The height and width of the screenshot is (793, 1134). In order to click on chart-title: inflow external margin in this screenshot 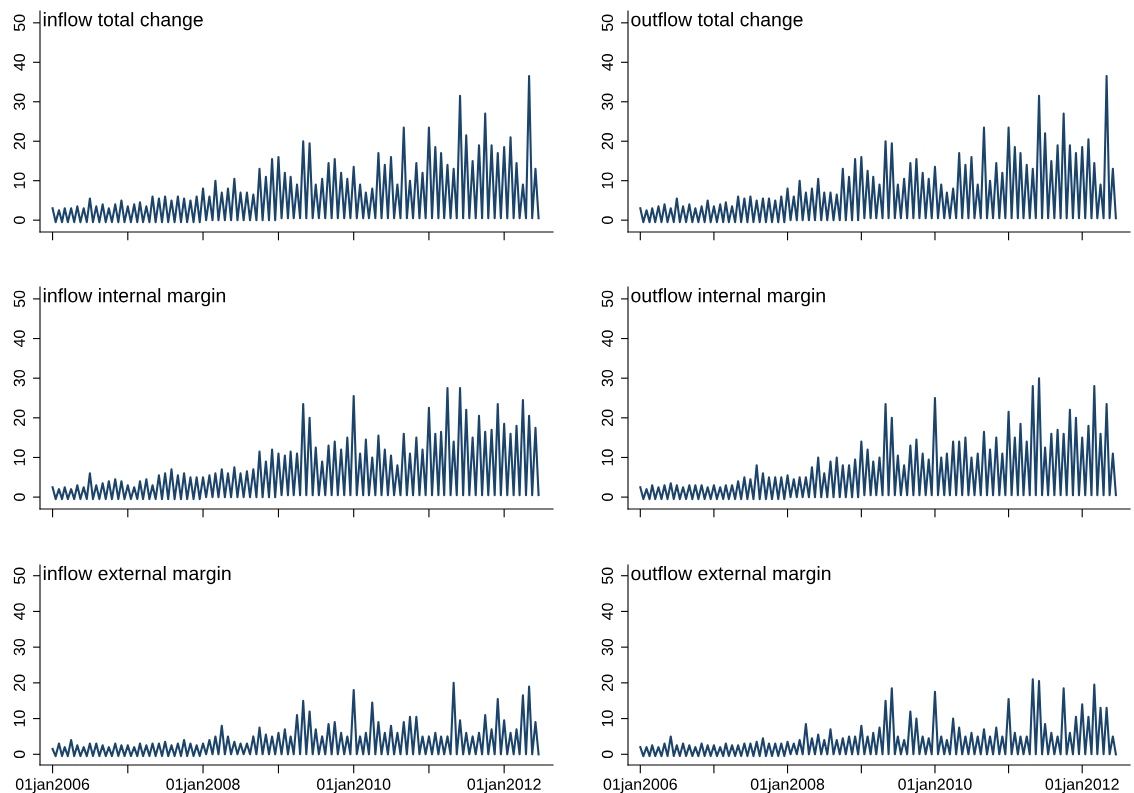, I will do `click(137, 575)`.